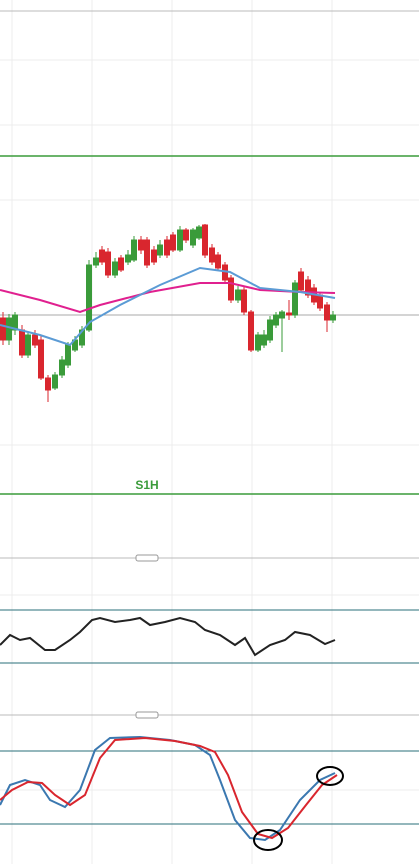  What do you see at coordinates (146, 485) in the screenshot?
I see `panel-label: S1H` at bounding box center [146, 485].